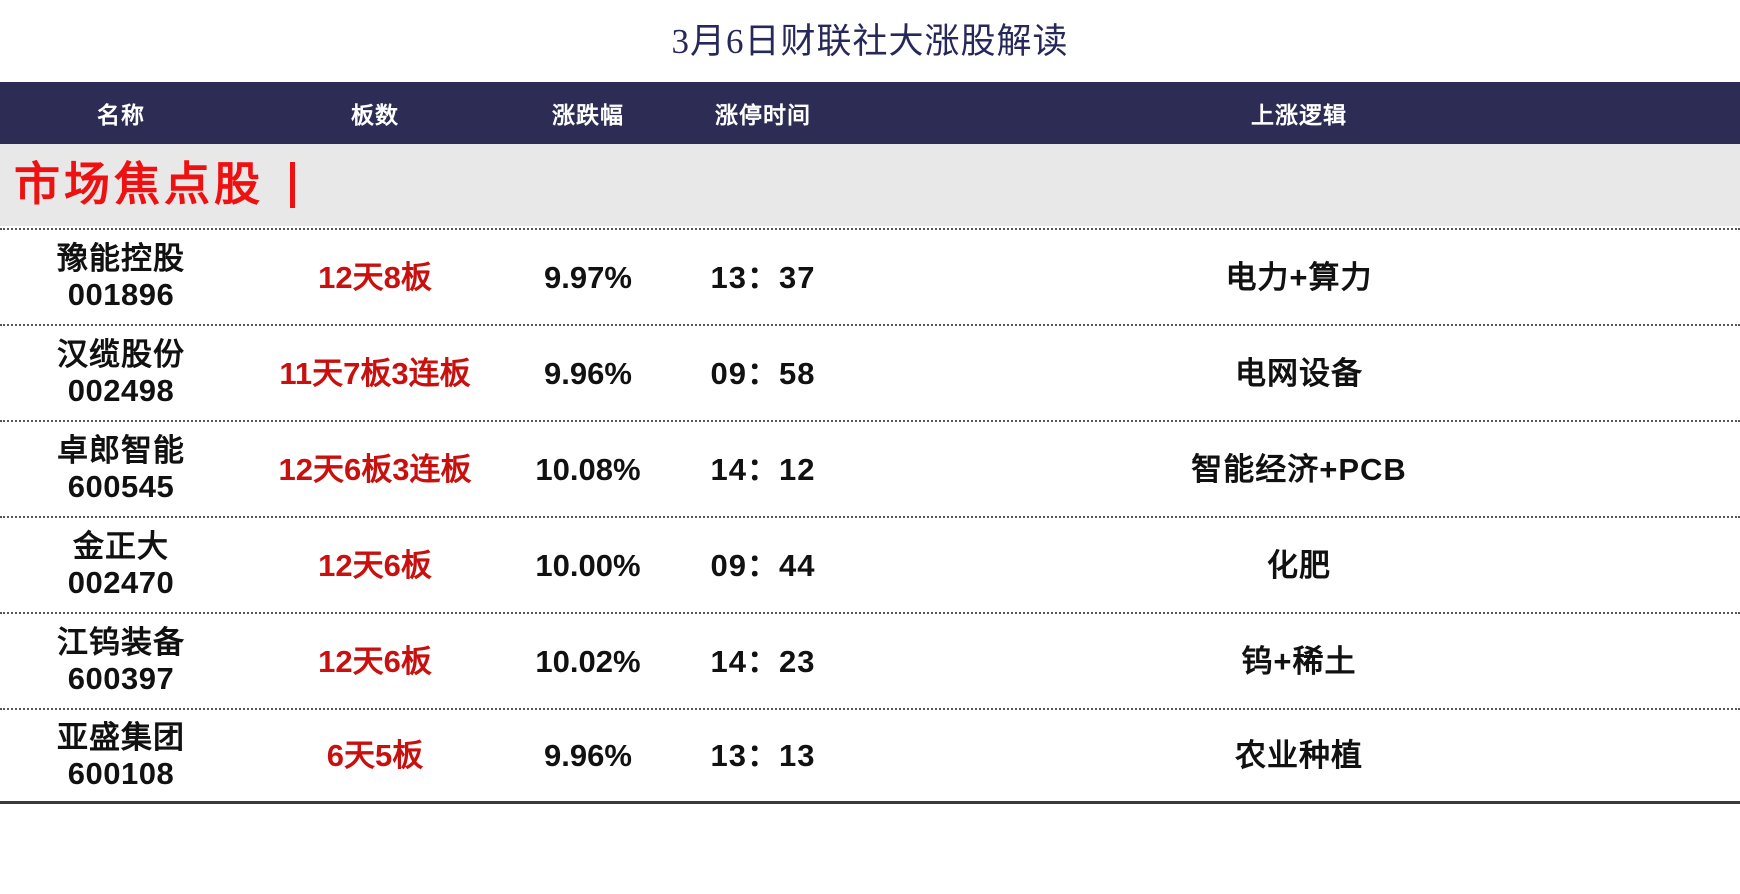 The height and width of the screenshot is (894, 1740). I want to click on cell-name: 江钨装备 600397, so click(121, 660).